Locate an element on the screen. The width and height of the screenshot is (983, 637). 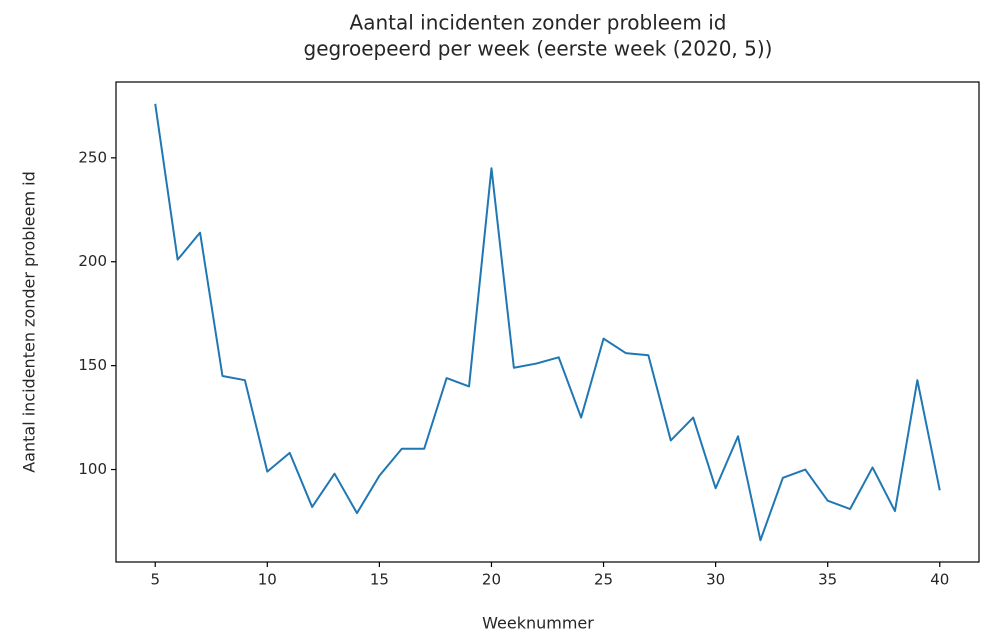
x-tick-label: 5 is located at coordinates (155, 580).